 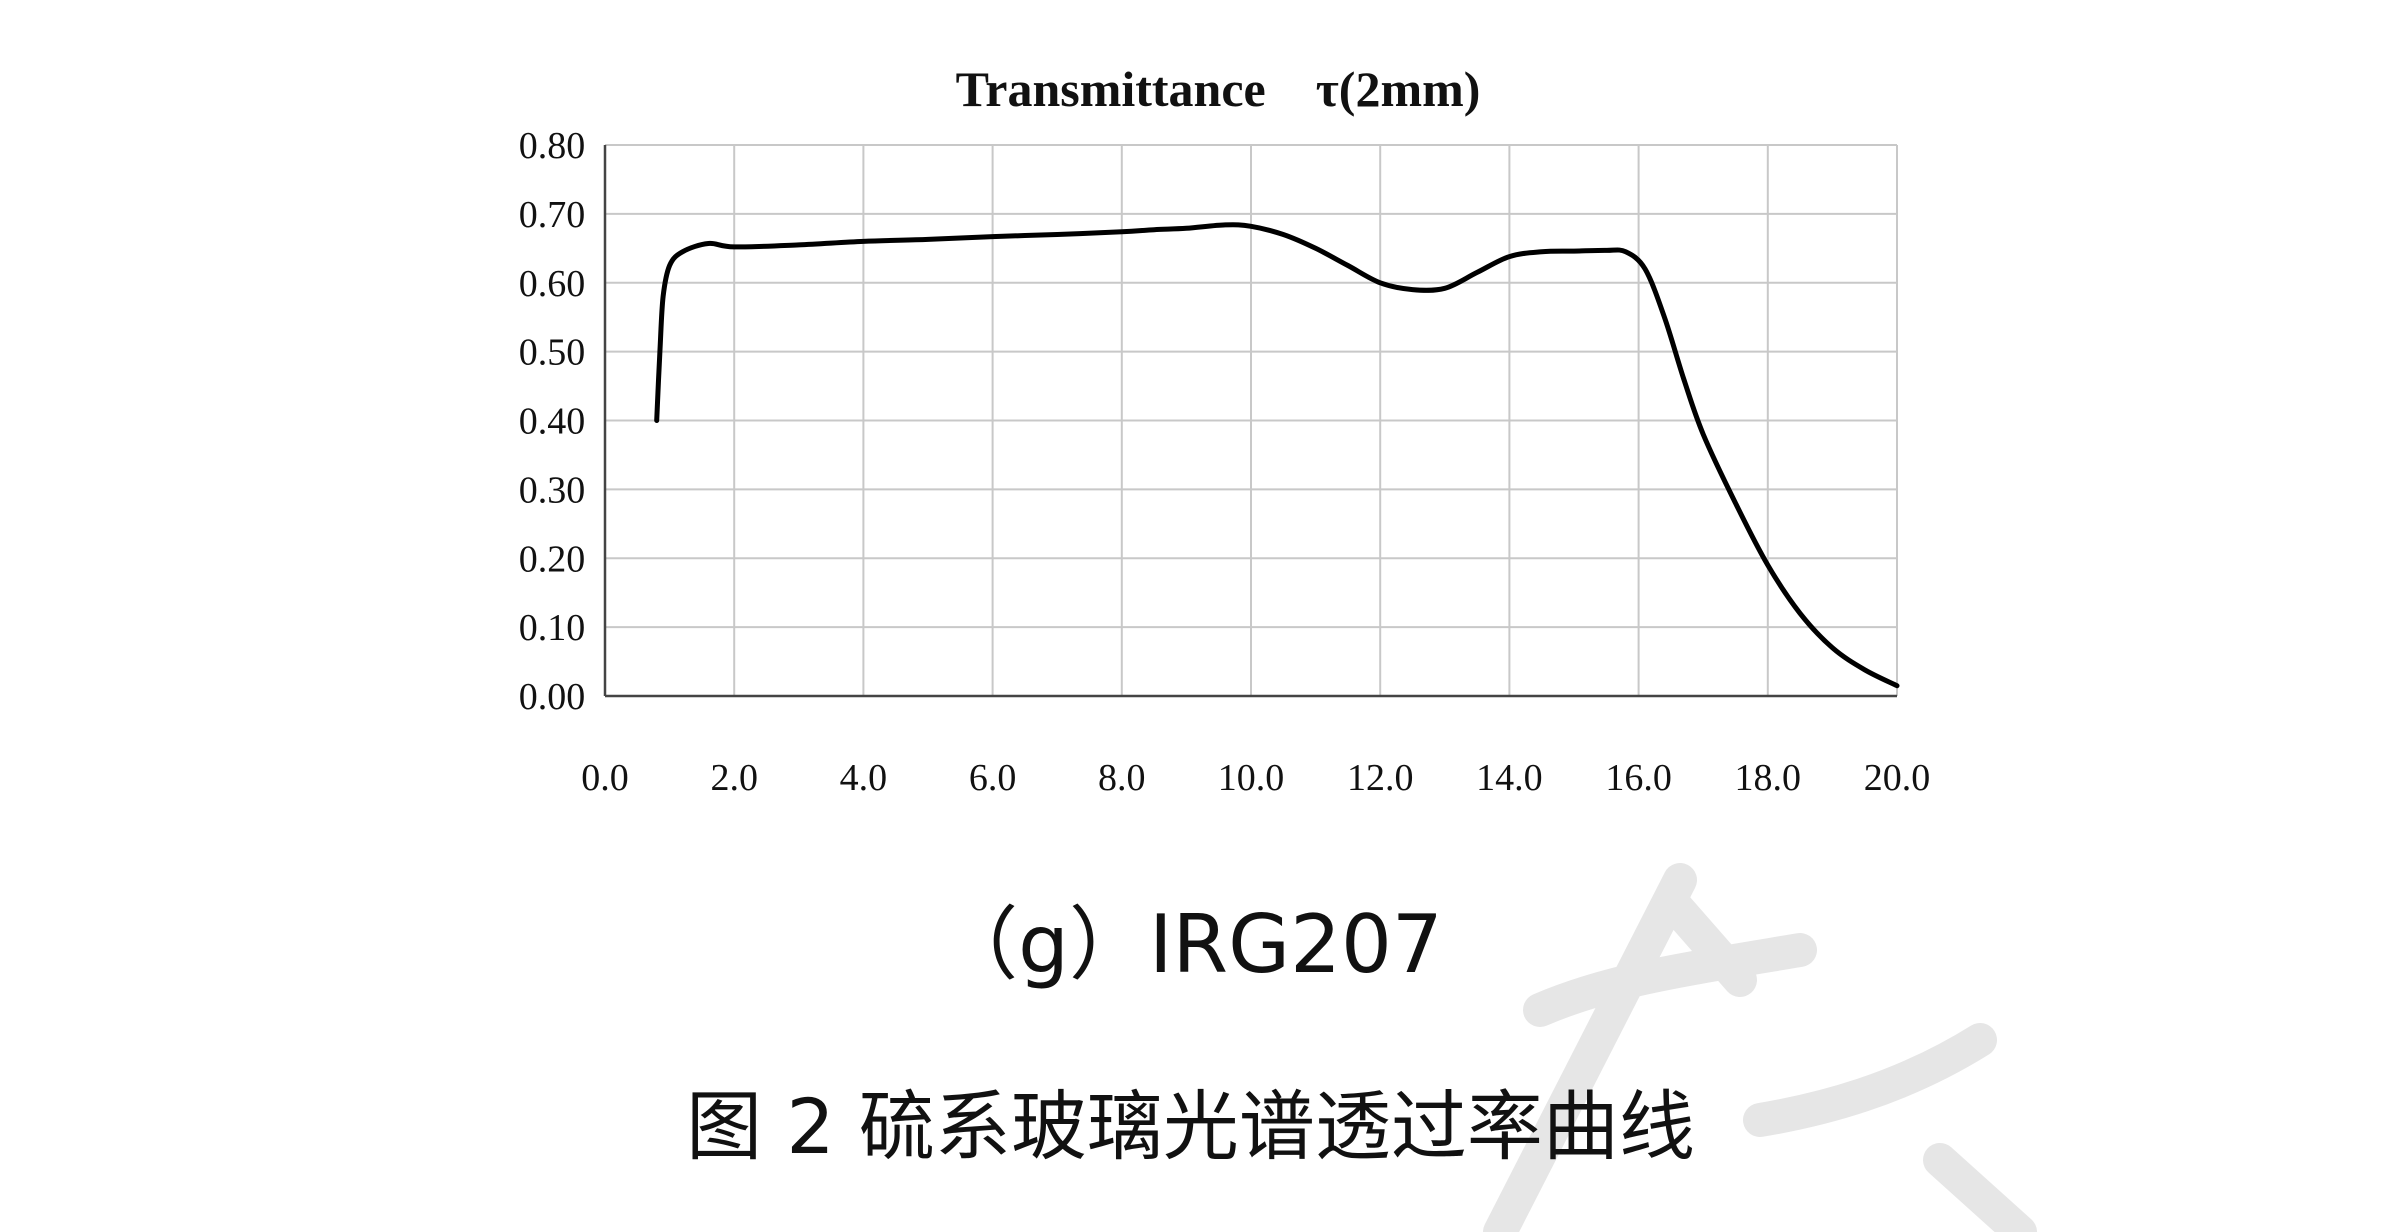 I want to click on x-tick-label: 8.0, so click(x=1122, y=778).